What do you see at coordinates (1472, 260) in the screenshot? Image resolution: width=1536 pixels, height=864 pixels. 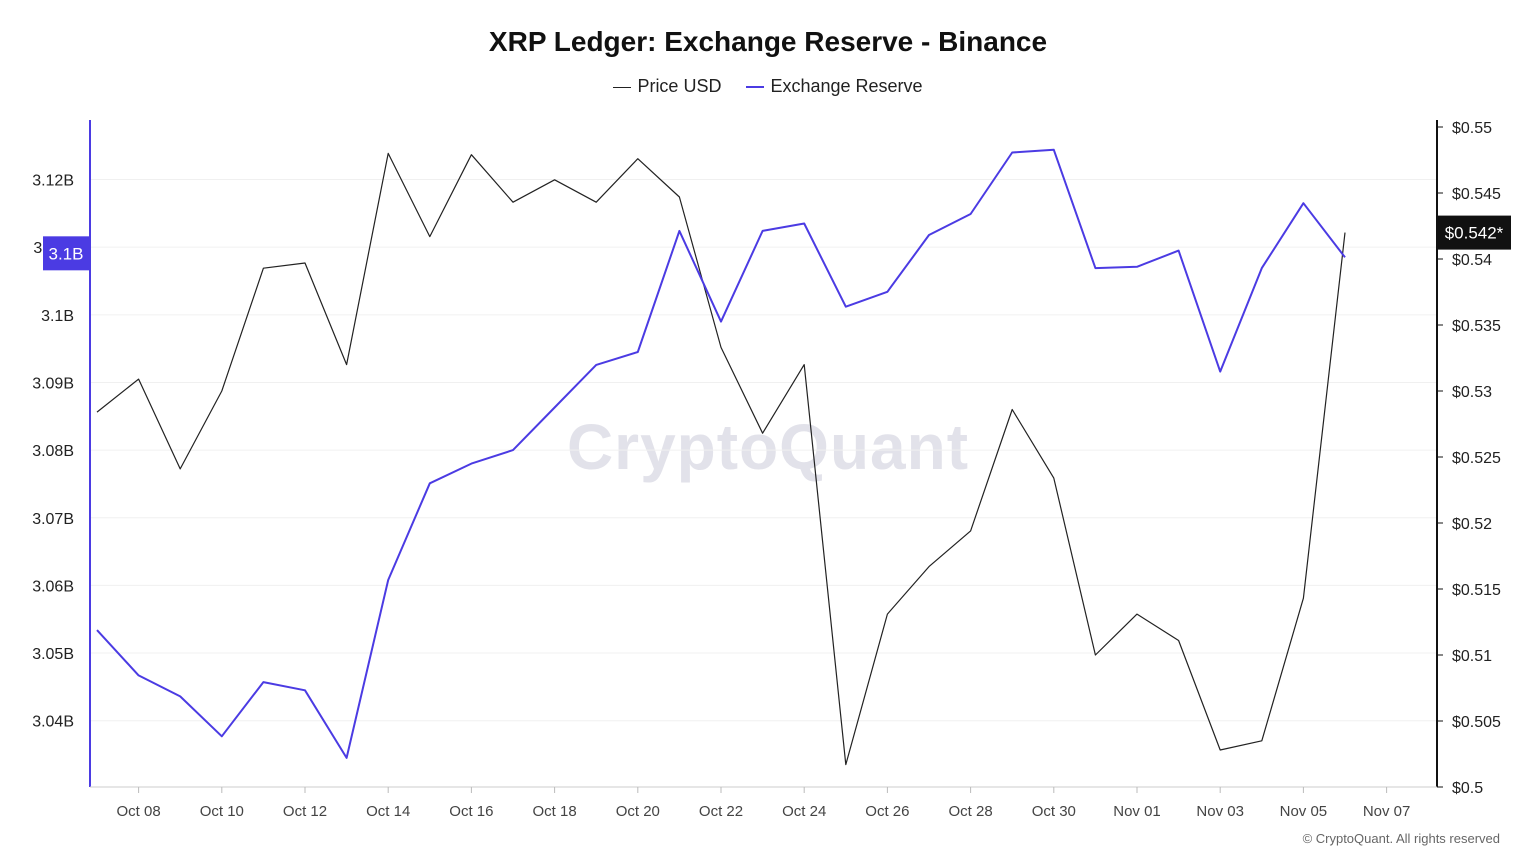 I see `y-right-tick-label: $0.54` at bounding box center [1472, 260].